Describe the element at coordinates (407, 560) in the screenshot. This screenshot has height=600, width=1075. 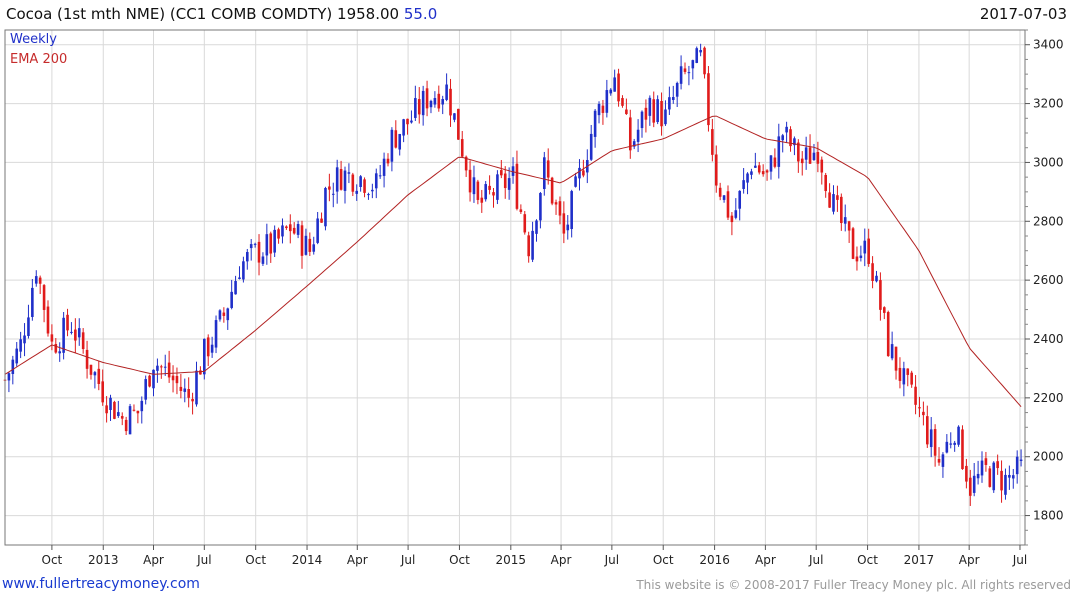
I see `x-tick-label: Jul` at that location.